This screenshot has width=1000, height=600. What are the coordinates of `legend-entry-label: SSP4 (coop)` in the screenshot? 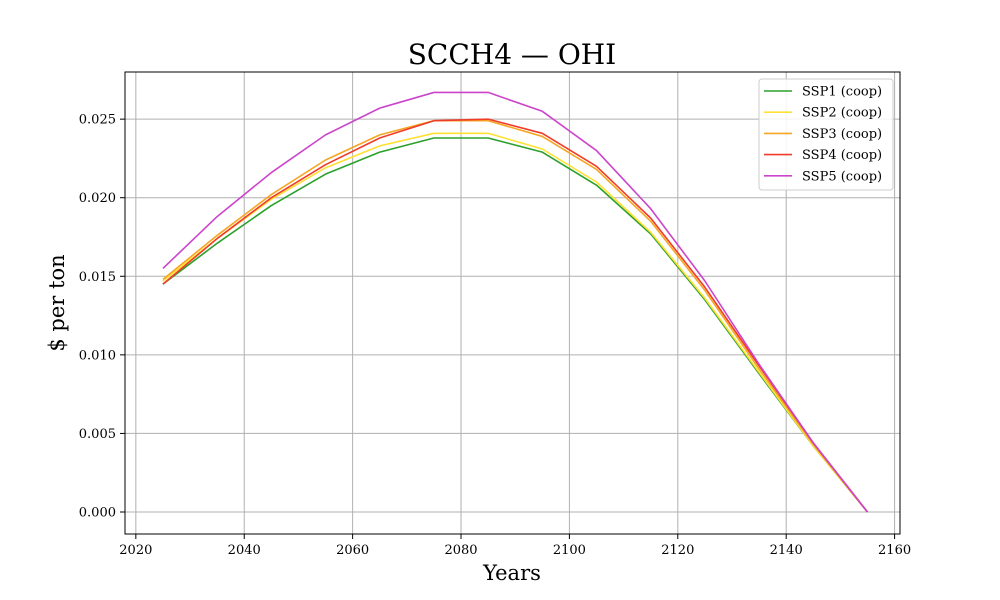 It's located at (842, 155).